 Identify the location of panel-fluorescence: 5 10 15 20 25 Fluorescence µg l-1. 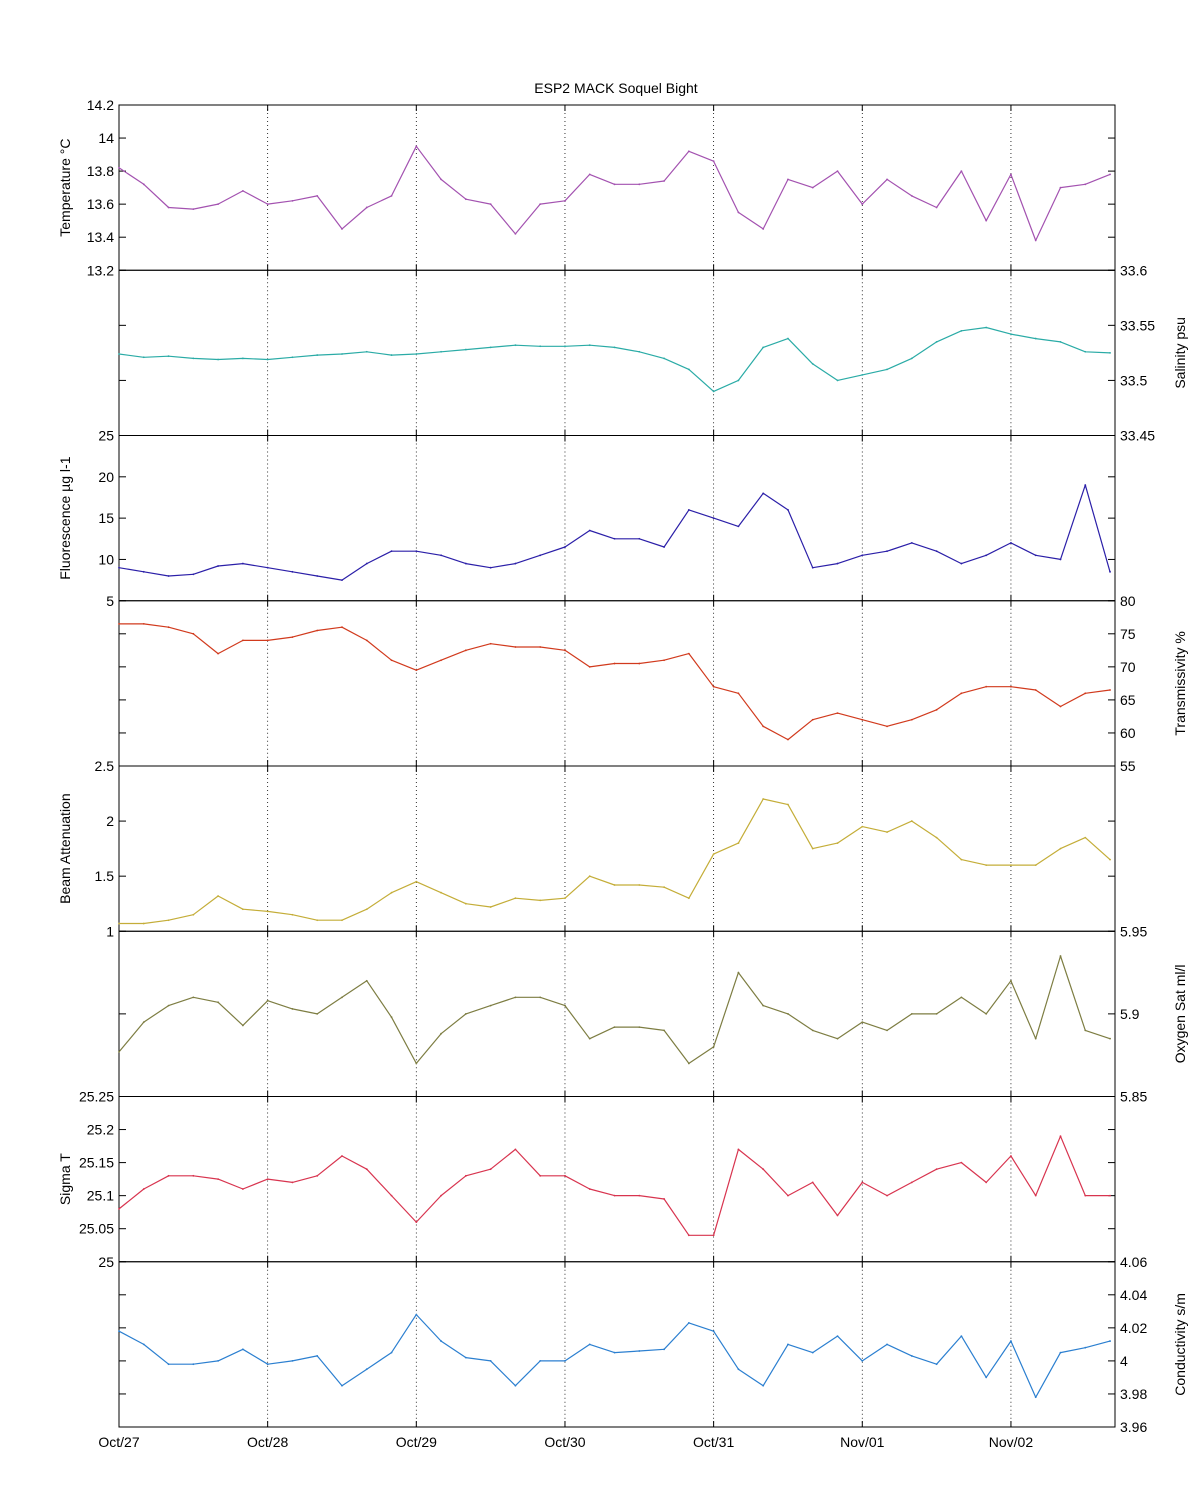
(586, 518).